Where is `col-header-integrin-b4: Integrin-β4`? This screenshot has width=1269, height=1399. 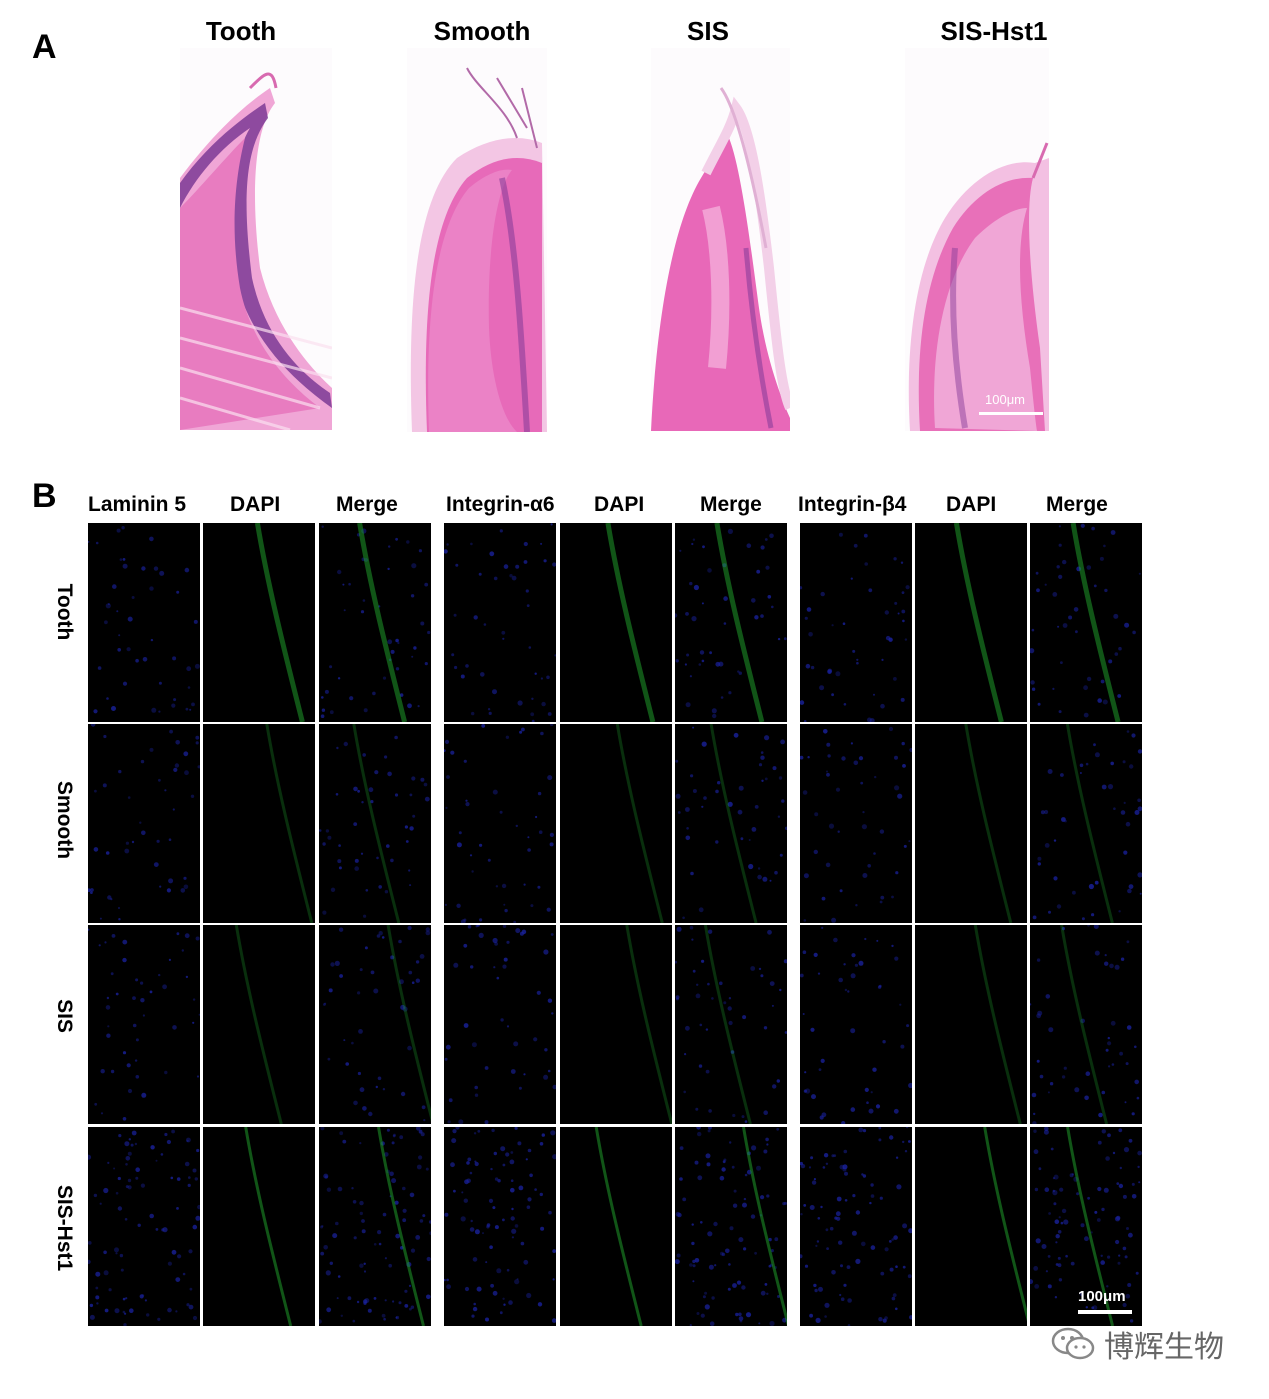
col-header-integrin-b4: Integrin-β4 is located at coordinates (852, 504).